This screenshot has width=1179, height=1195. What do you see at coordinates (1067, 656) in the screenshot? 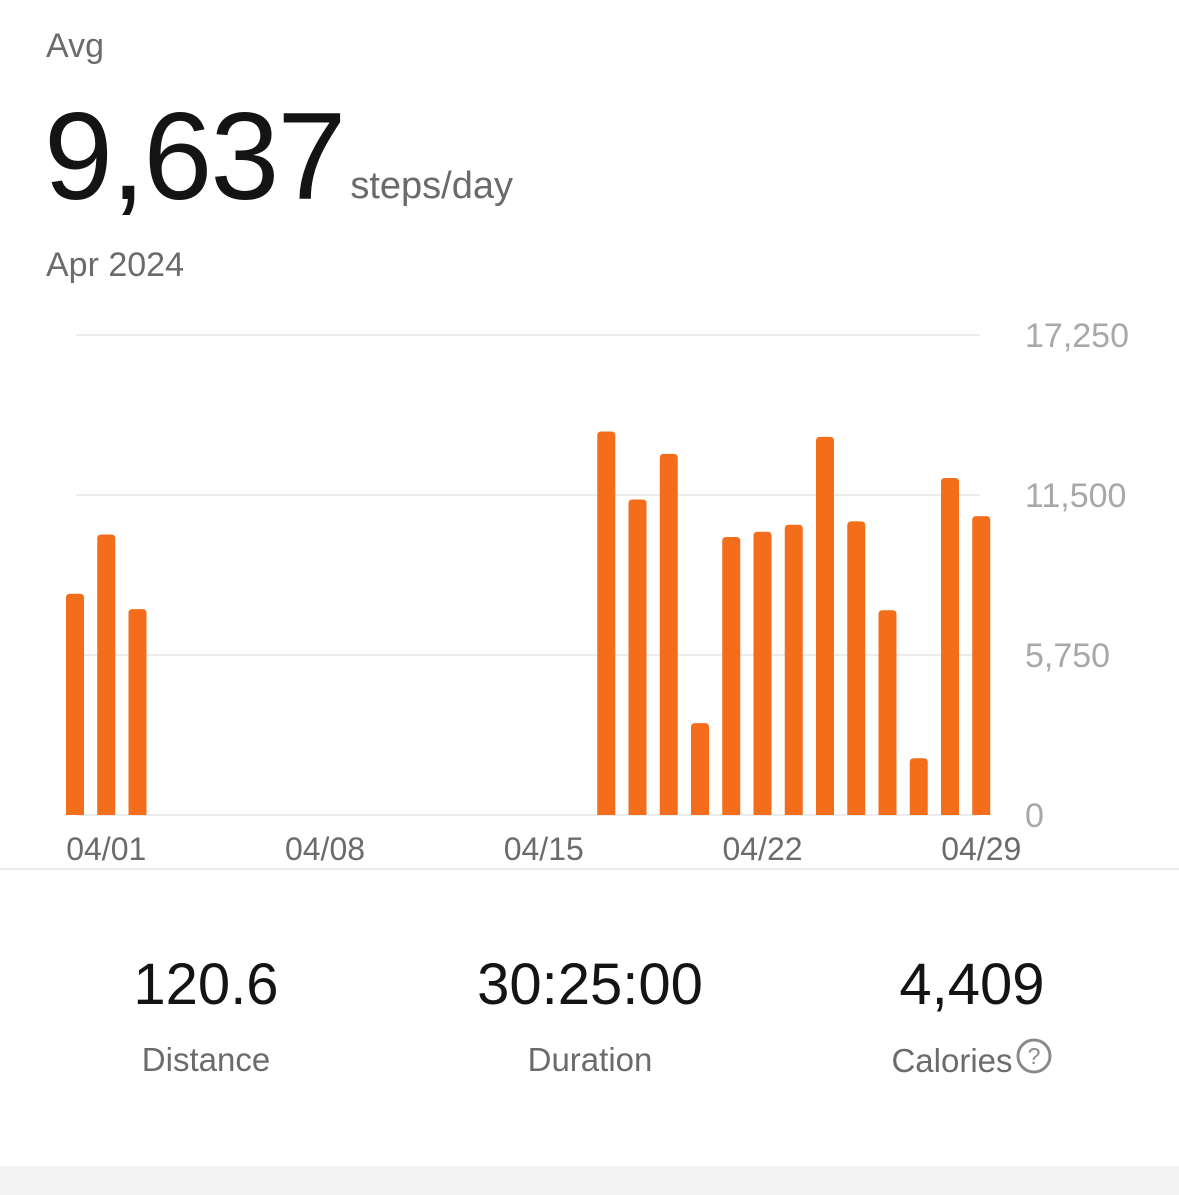
I see `y-tick-label: 5,750` at bounding box center [1067, 656].